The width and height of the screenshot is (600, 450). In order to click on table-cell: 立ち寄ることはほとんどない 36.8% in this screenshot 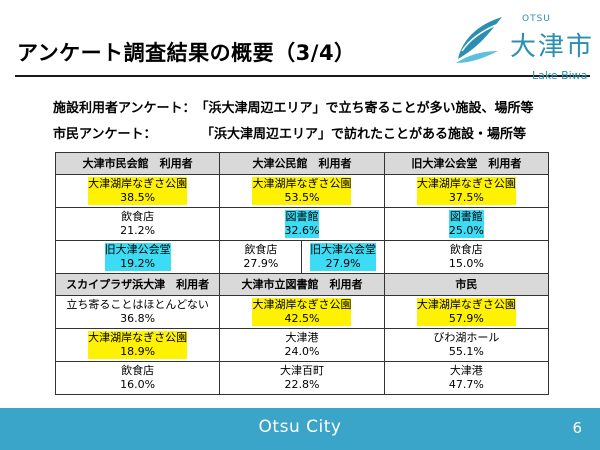, I will do `click(137, 312)`.